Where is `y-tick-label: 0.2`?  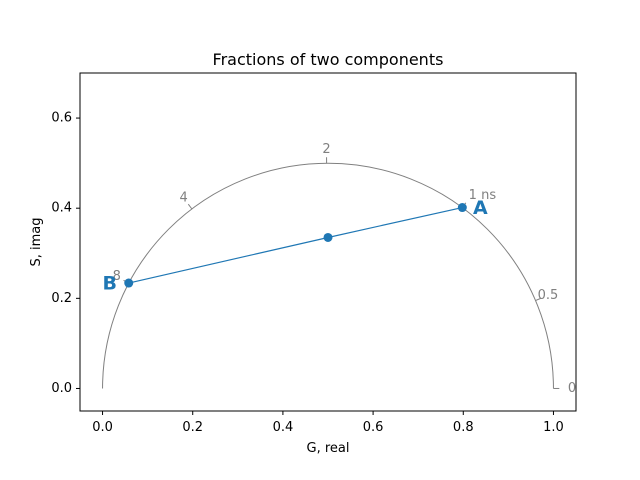
y-tick-label: 0.2 is located at coordinates (61, 298).